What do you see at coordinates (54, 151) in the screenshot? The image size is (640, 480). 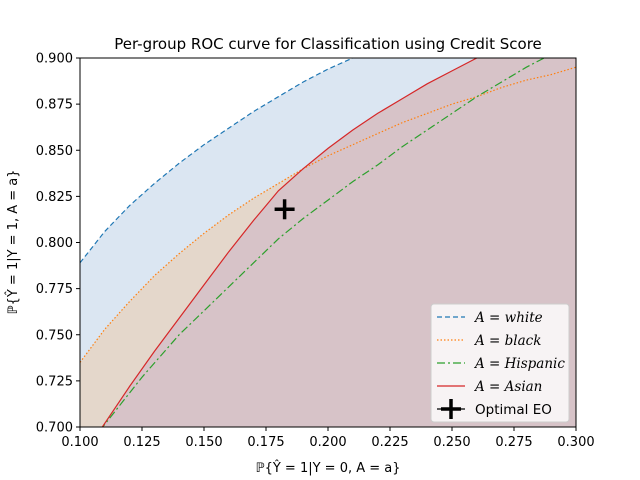 I see `y-tick-label: 0.850` at bounding box center [54, 151].